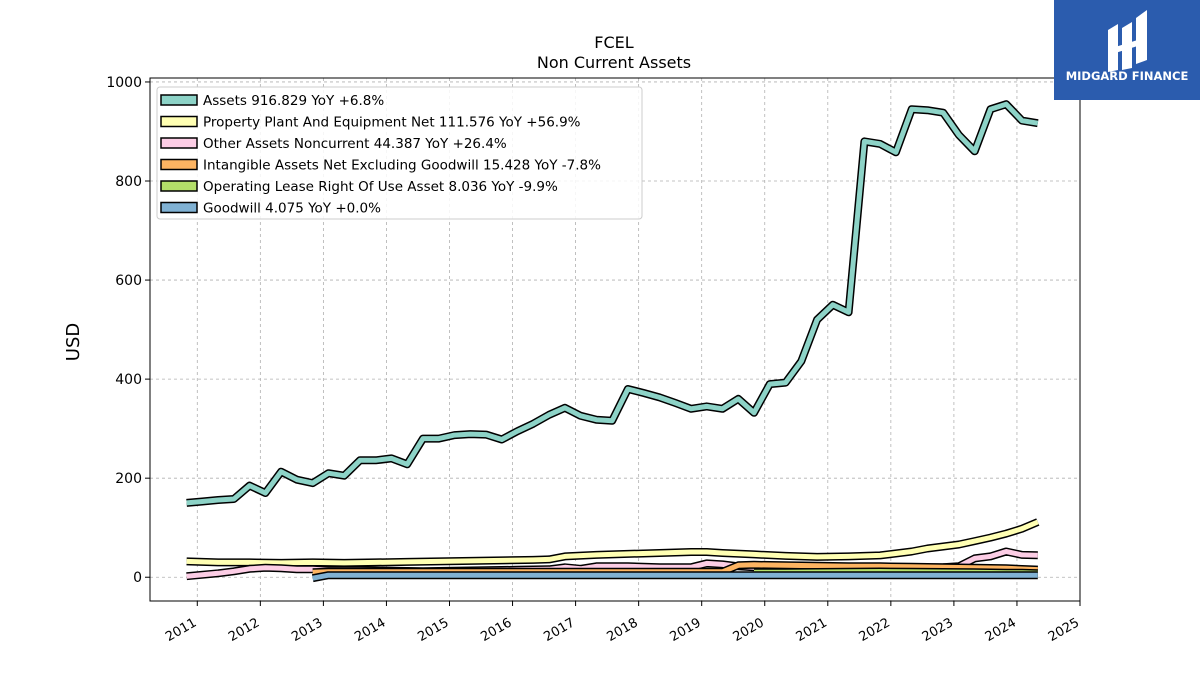 This screenshot has height=675, width=1200. Describe the element at coordinates (137, 578) in the screenshot. I see `y-tick-label: 0` at that location.